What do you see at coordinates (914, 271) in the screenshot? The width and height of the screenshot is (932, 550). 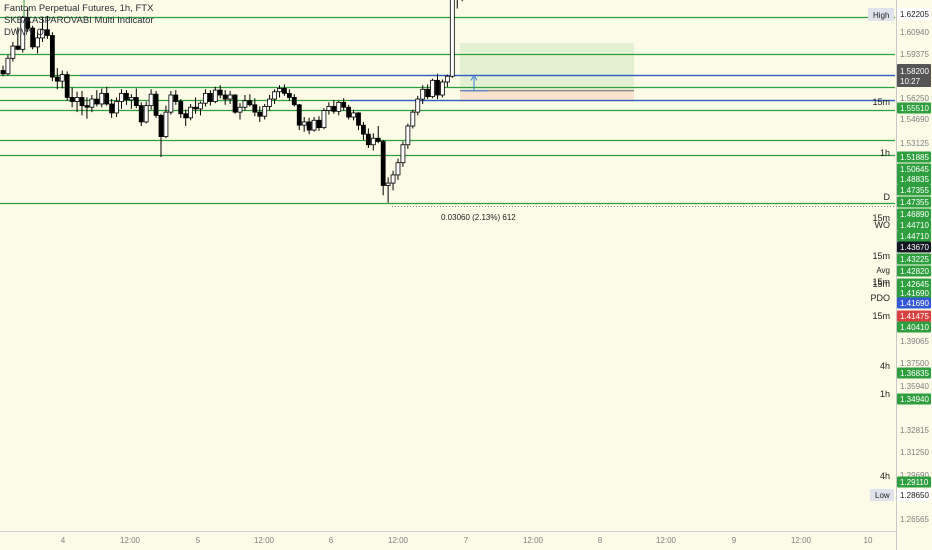 I see `avg-price-tag-bg` at bounding box center [914, 271].